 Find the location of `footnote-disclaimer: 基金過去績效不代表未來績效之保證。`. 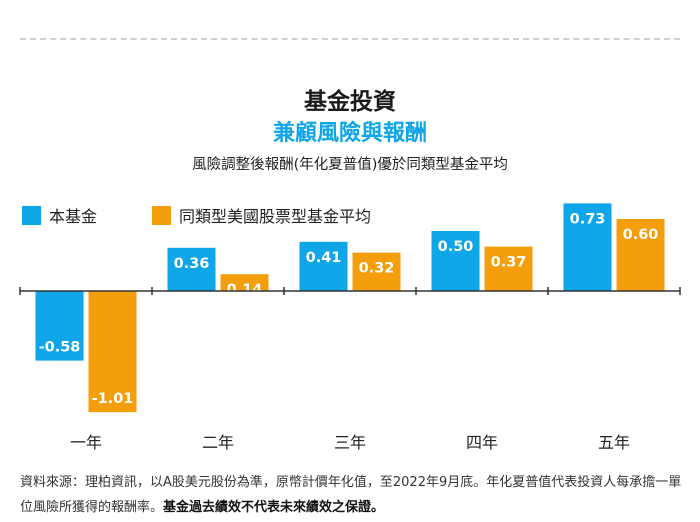

footnote-disclaimer: 基金過去績效不代表未來績效之保證。 is located at coordinates (274, 507).